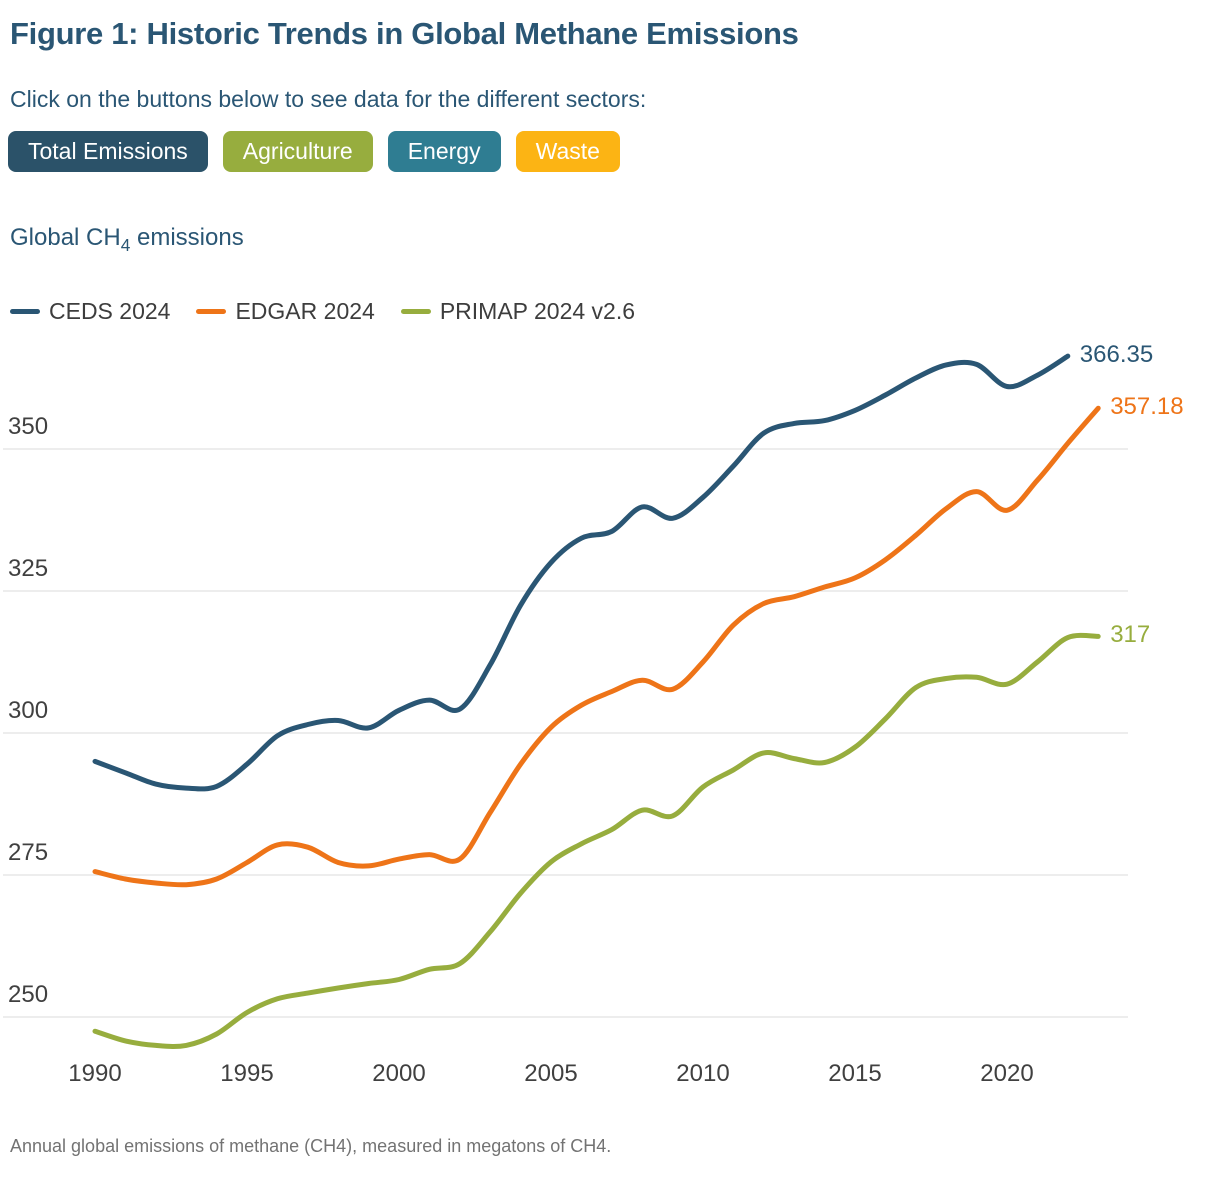 The image size is (1220, 1180). What do you see at coordinates (247, 1073) in the screenshot?
I see `x-axis-tick-label: 1995` at bounding box center [247, 1073].